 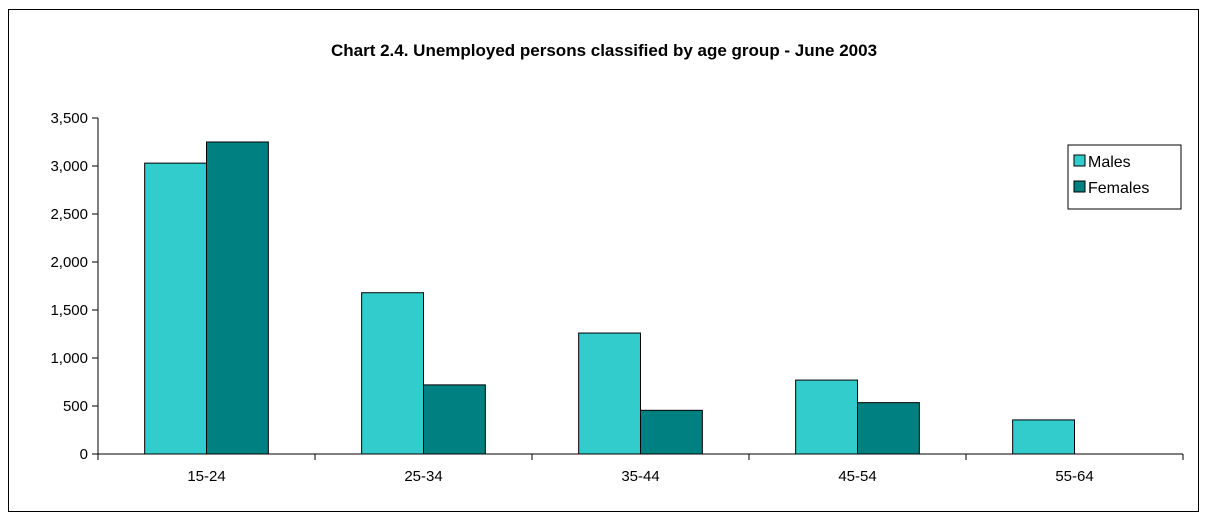 What do you see at coordinates (1109, 162) in the screenshot?
I see `legend-label-males: Males` at bounding box center [1109, 162].